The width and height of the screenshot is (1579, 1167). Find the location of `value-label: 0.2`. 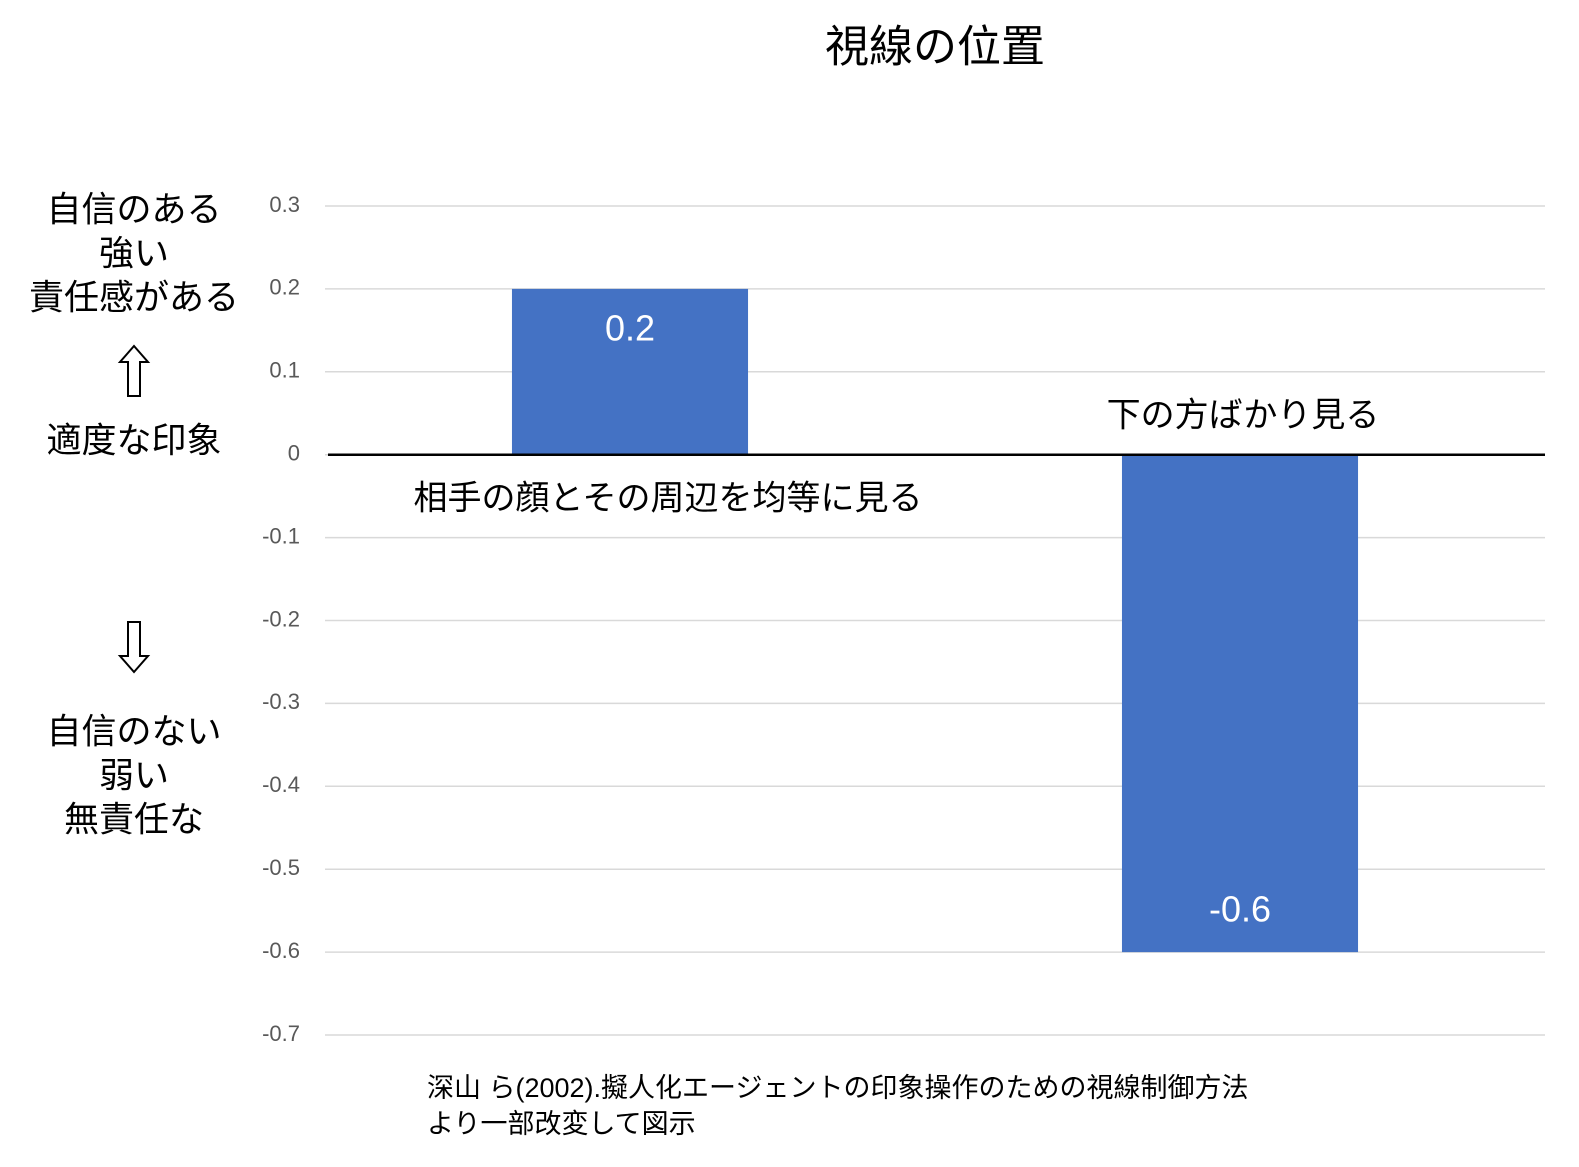

value-label: 0.2 is located at coordinates (630, 327).